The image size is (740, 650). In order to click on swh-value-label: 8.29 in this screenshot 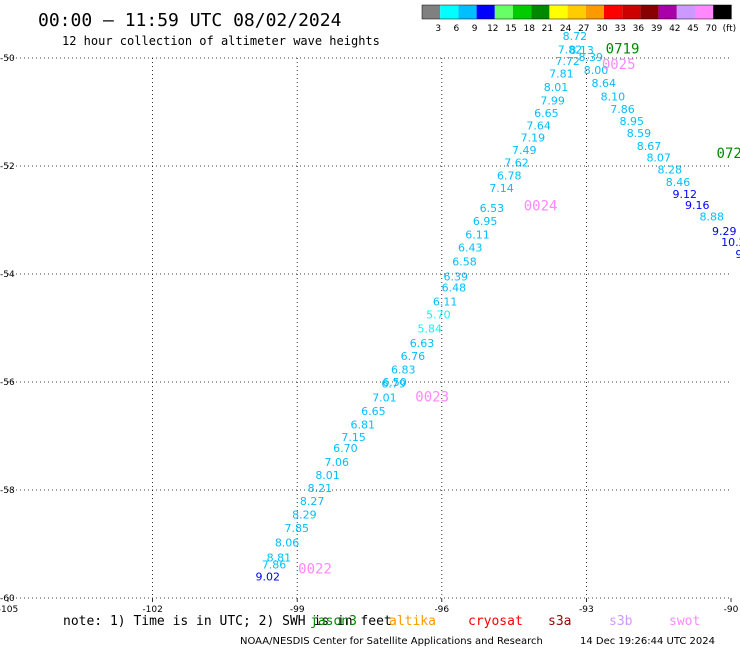, I will do `click(304, 515)`.